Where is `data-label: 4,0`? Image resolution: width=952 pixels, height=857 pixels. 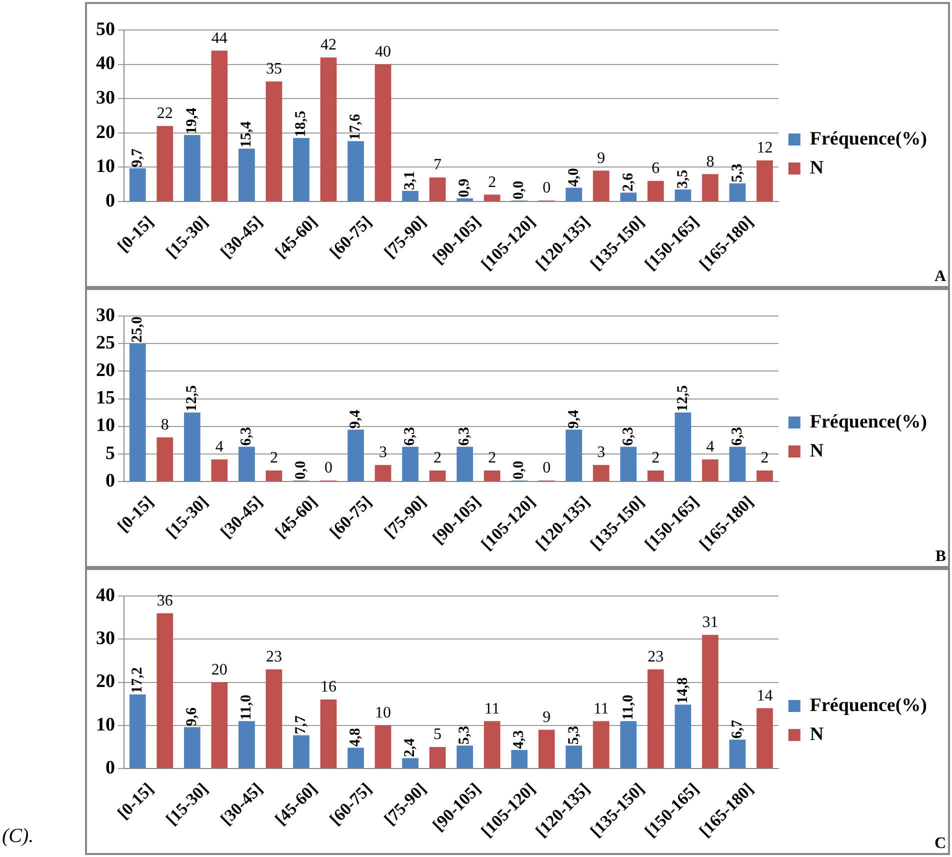
data-label: 4,0 is located at coordinates (574, 177).